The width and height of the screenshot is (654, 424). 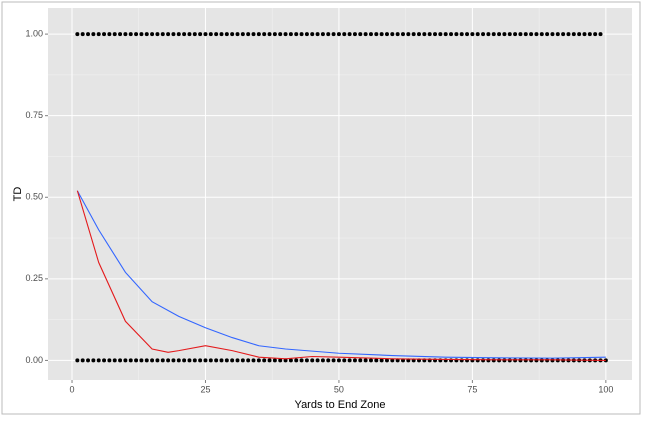 I want to click on y-tick-label: 0.75, so click(x=34, y=115).